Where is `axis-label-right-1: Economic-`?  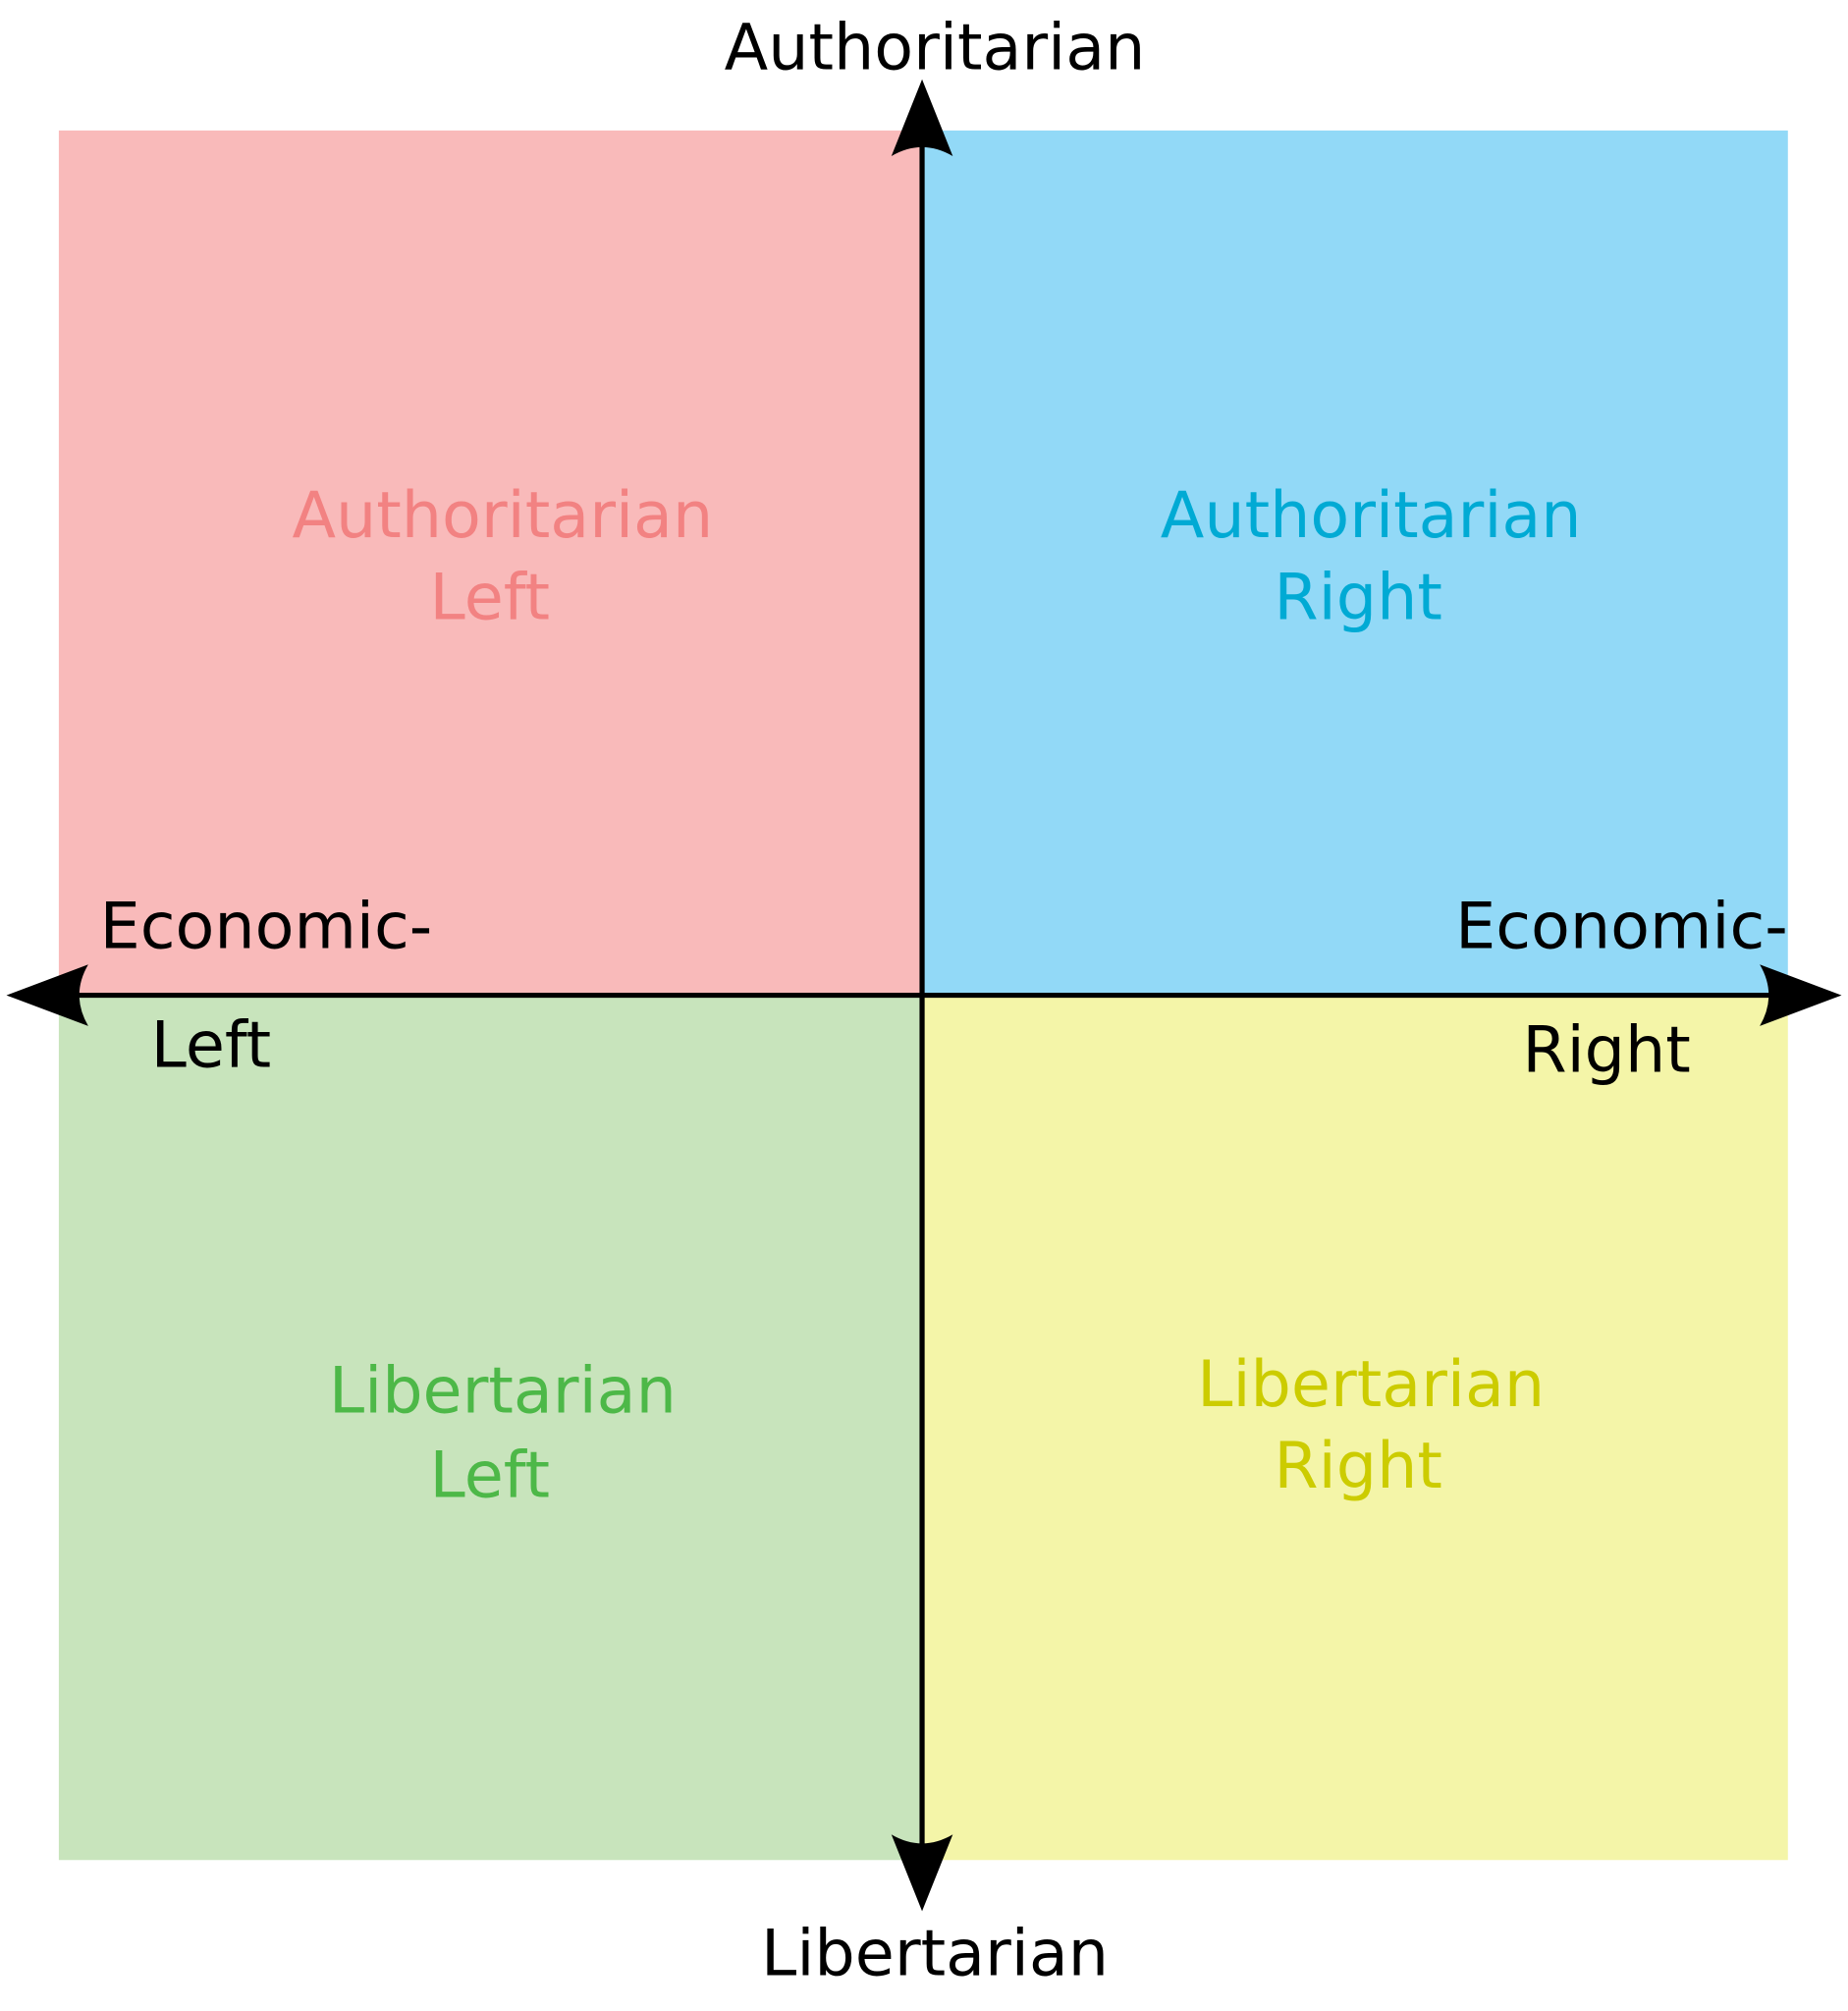
axis-label-right-1: Economic- is located at coordinates (1621, 926).